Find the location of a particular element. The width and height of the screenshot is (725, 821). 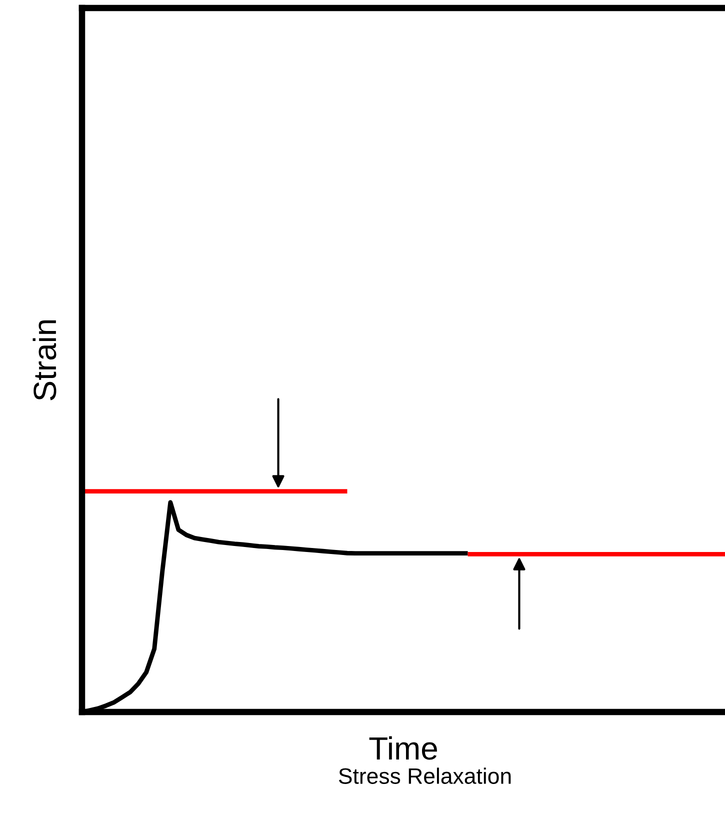

x-axis-title: Time is located at coordinates (403, 748).